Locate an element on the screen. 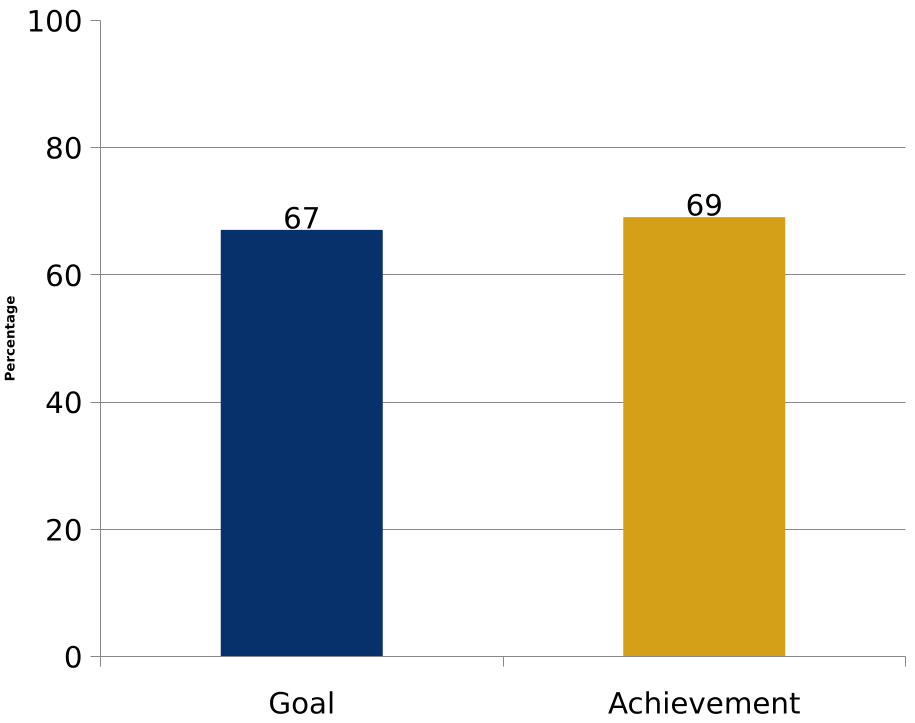 This screenshot has width=915, height=723. data-label: 67 is located at coordinates (301, 218).